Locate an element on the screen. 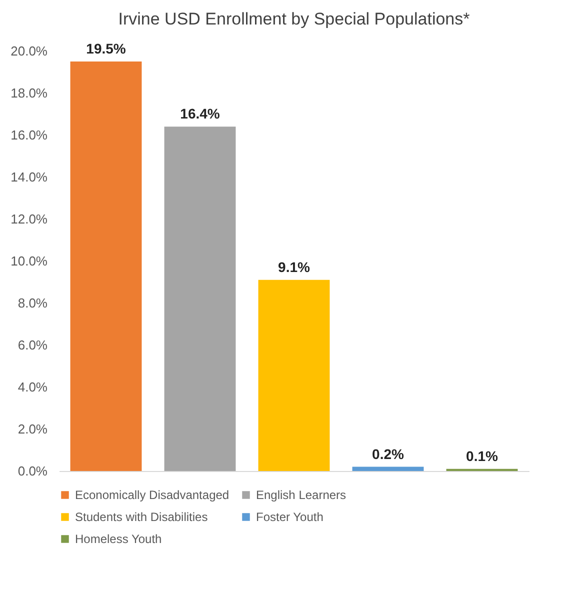  data-label: 9.1% is located at coordinates (294, 266).